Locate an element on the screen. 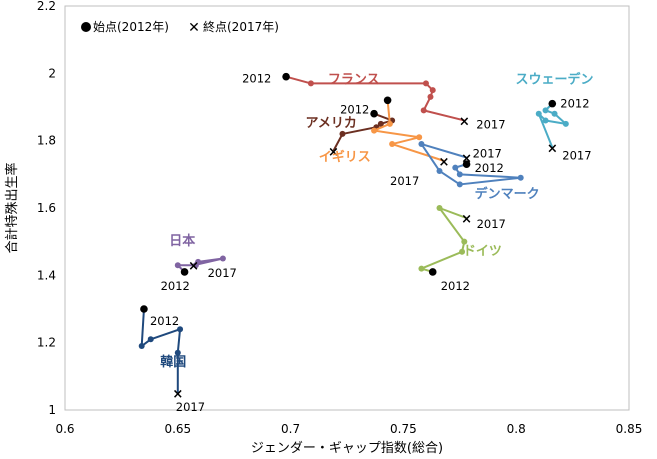  y-tick-label: 1 is located at coordinates (52, 410).